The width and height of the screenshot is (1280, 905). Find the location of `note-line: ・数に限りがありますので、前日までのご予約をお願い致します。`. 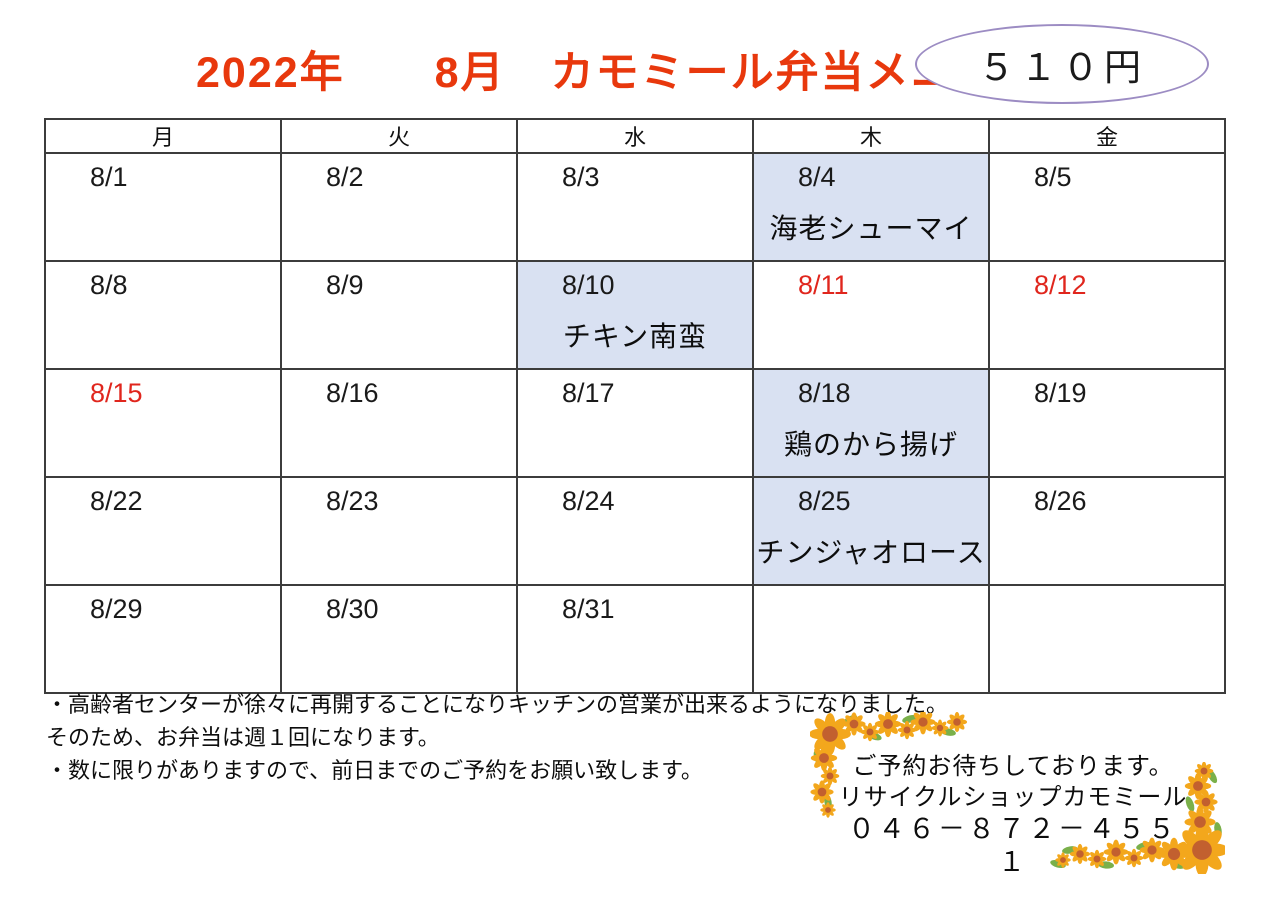

note-line: ・数に限りがありますので、前日までのご予約をお願い致します。 is located at coordinates (374, 770).